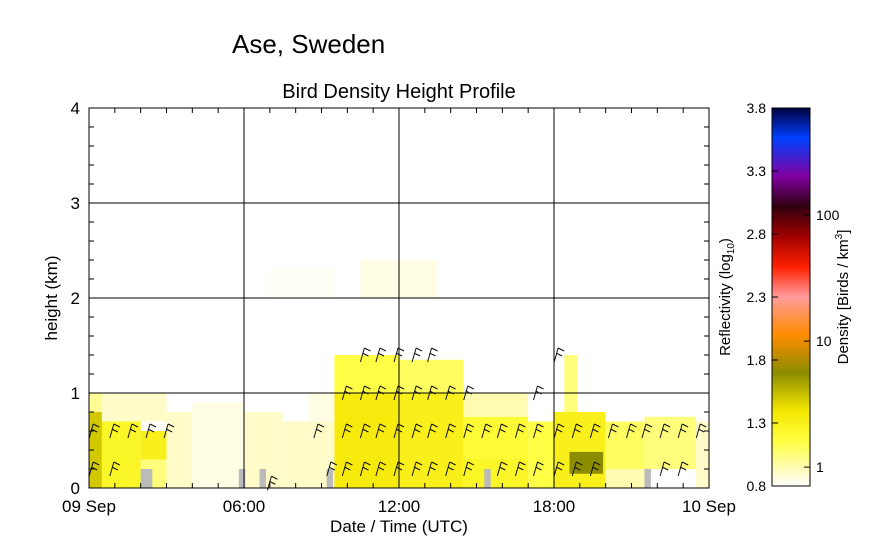 This screenshot has width=885, height=542. What do you see at coordinates (398, 92) in the screenshot?
I see `chart-title: Bird Density Height Profile` at bounding box center [398, 92].